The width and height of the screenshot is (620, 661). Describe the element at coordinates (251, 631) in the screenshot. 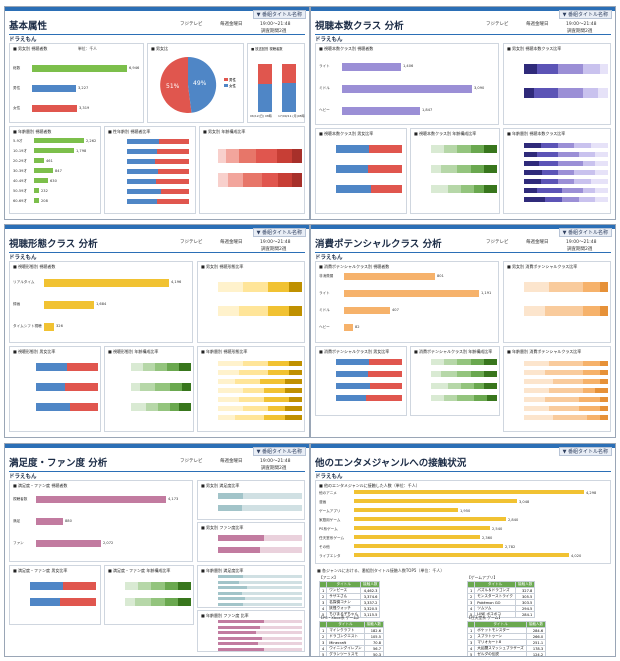

I see `panel-age-fan-ratio: ■ 年齢層別 ファン度 比率` at that location.